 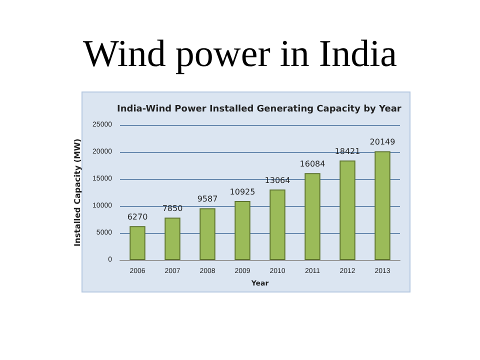 What do you see at coordinates (277, 180) in the screenshot?
I see `data-label: 13064` at bounding box center [277, 180].